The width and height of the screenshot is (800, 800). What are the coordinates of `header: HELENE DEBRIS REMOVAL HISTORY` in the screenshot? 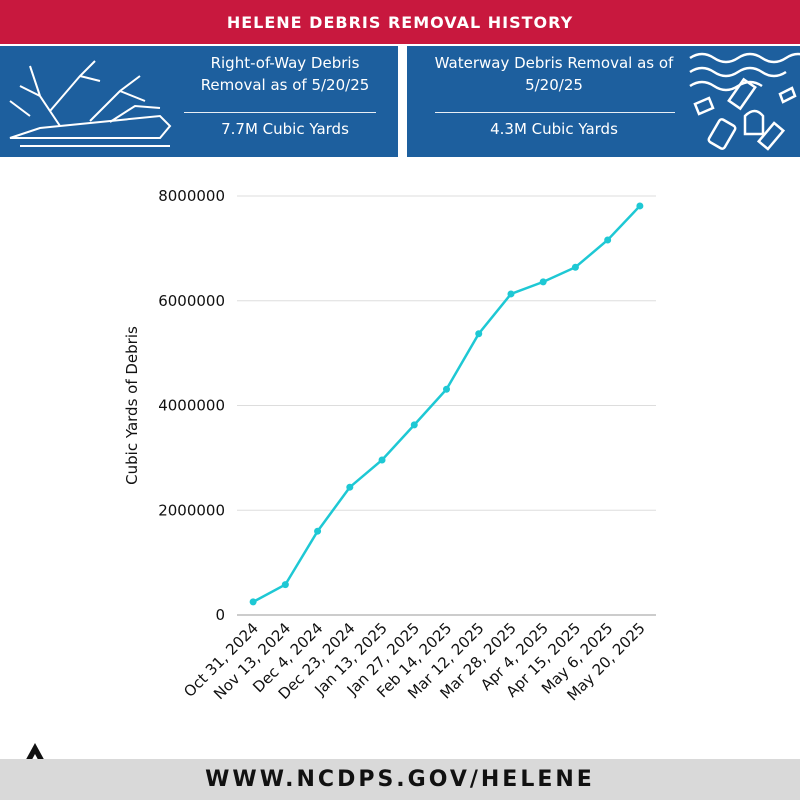 It's located at (400, 22).